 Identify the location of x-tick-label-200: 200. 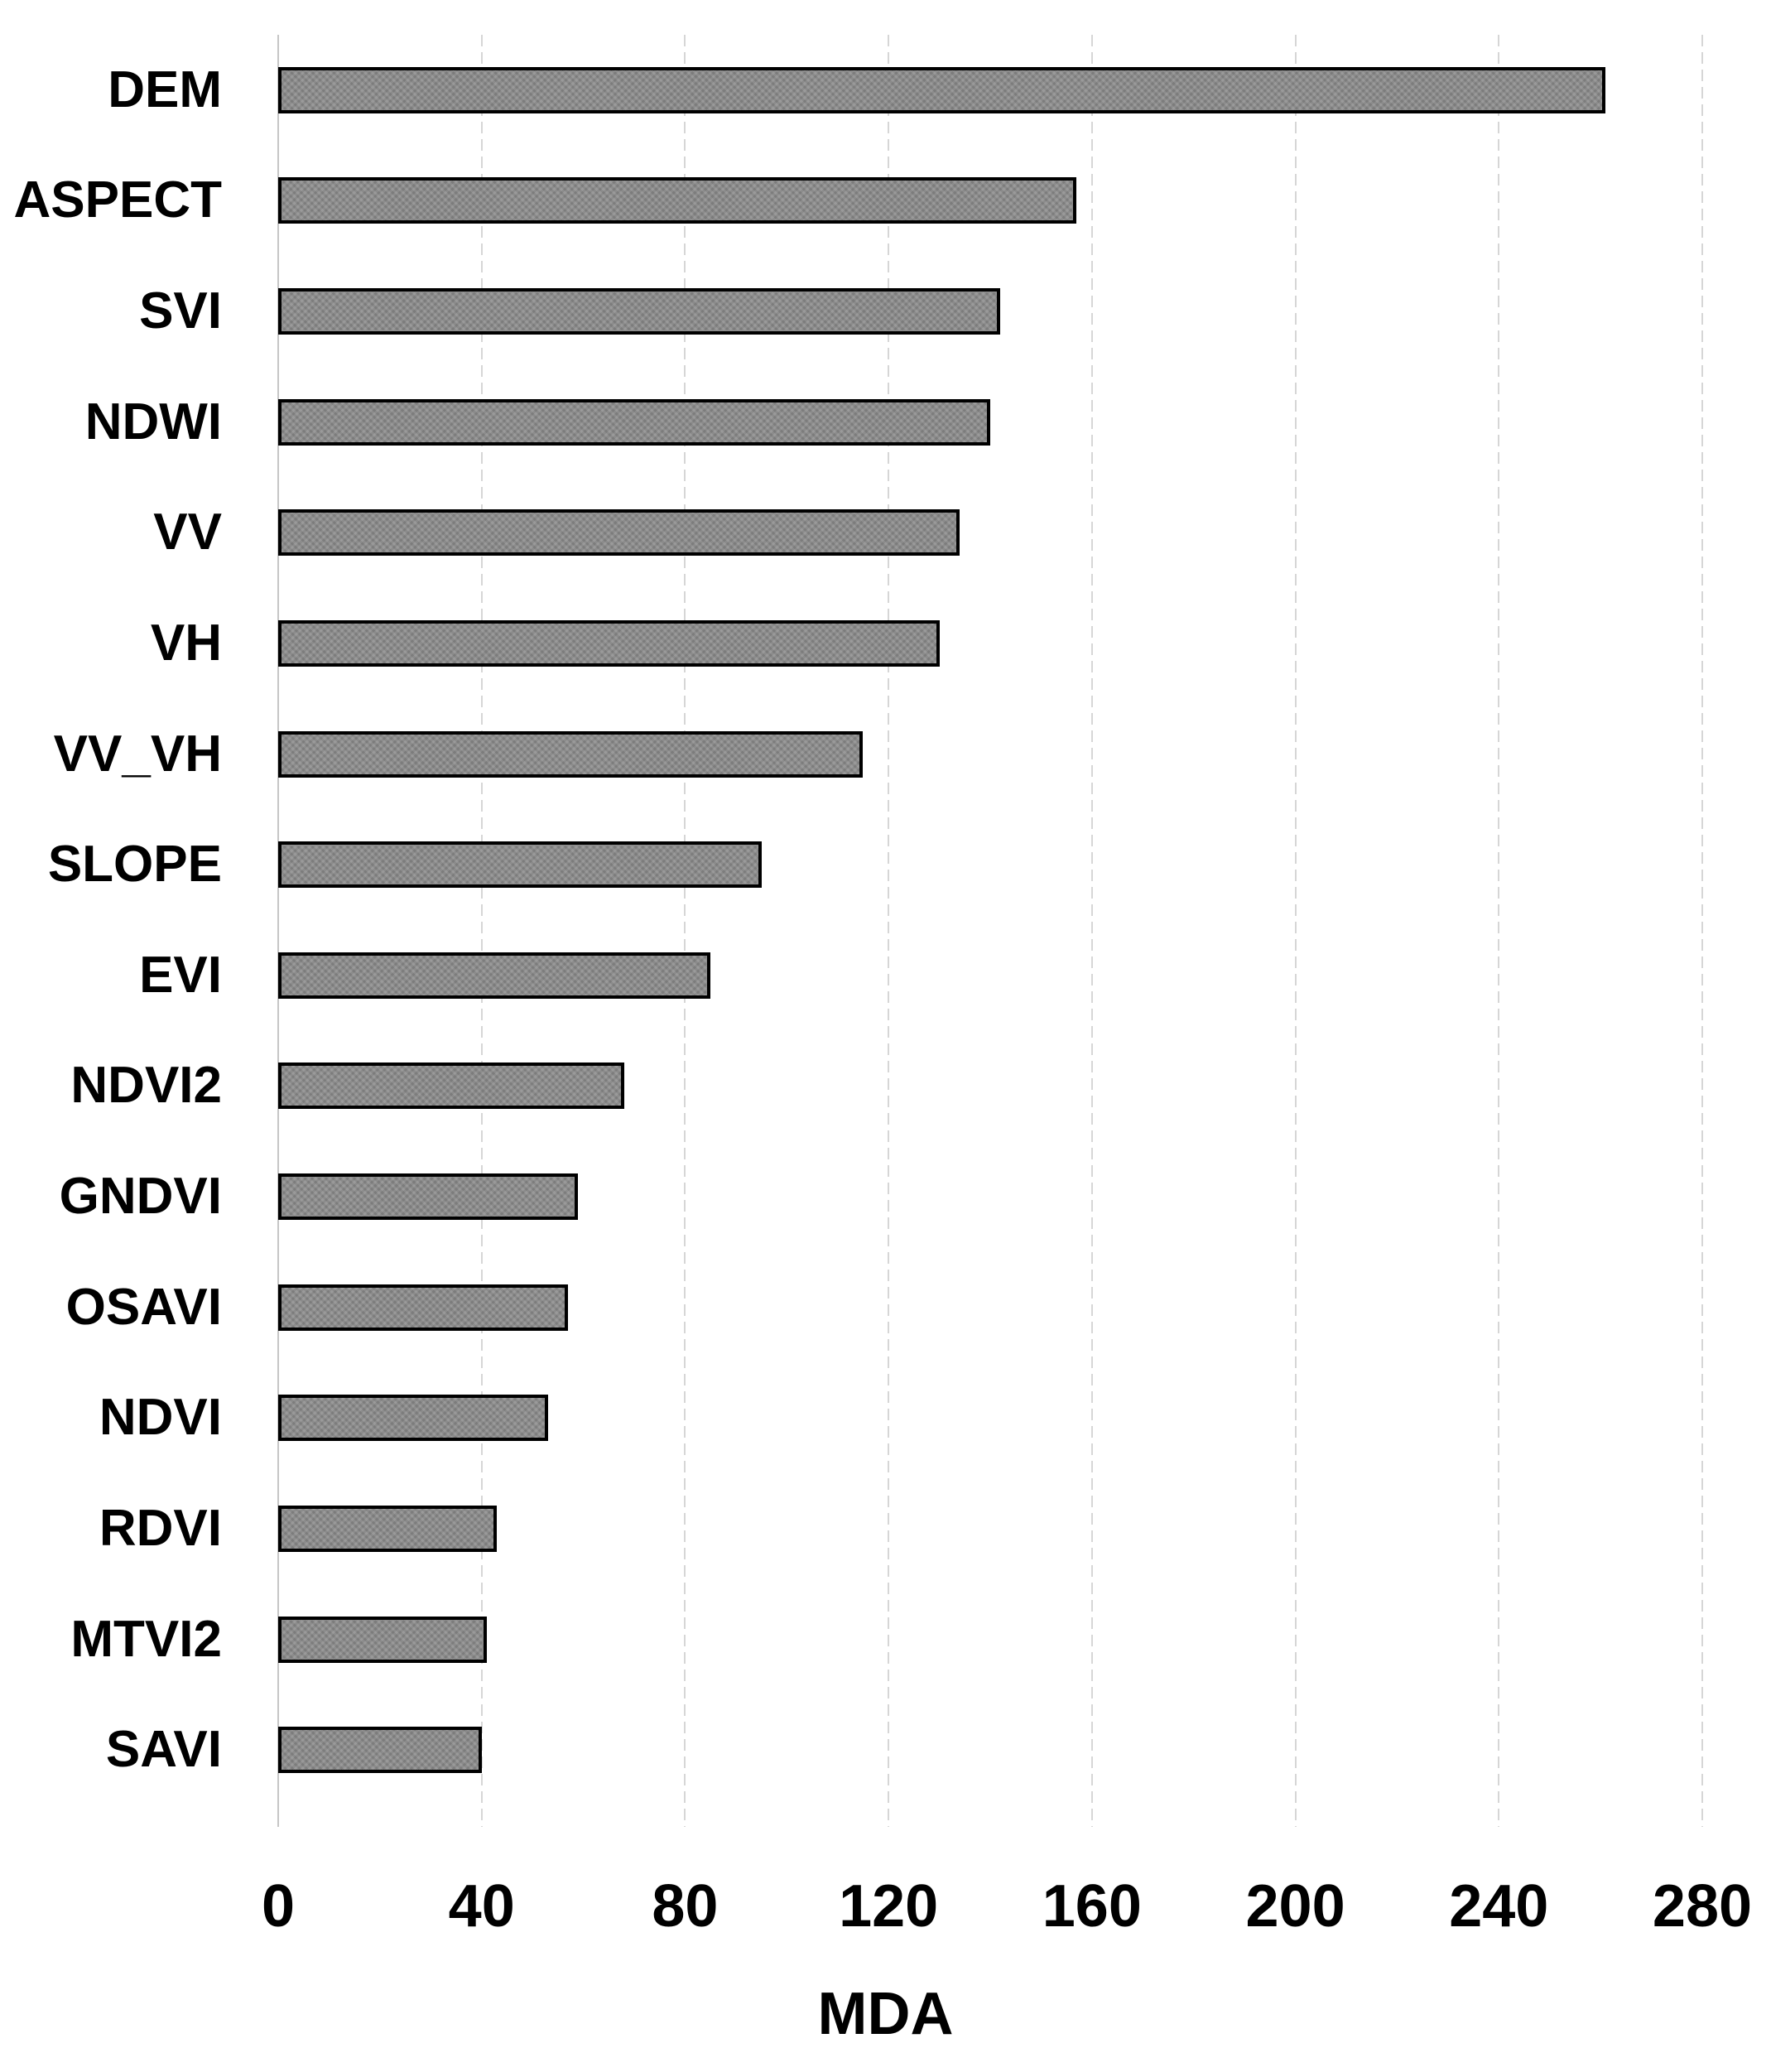
(1295, 1906).